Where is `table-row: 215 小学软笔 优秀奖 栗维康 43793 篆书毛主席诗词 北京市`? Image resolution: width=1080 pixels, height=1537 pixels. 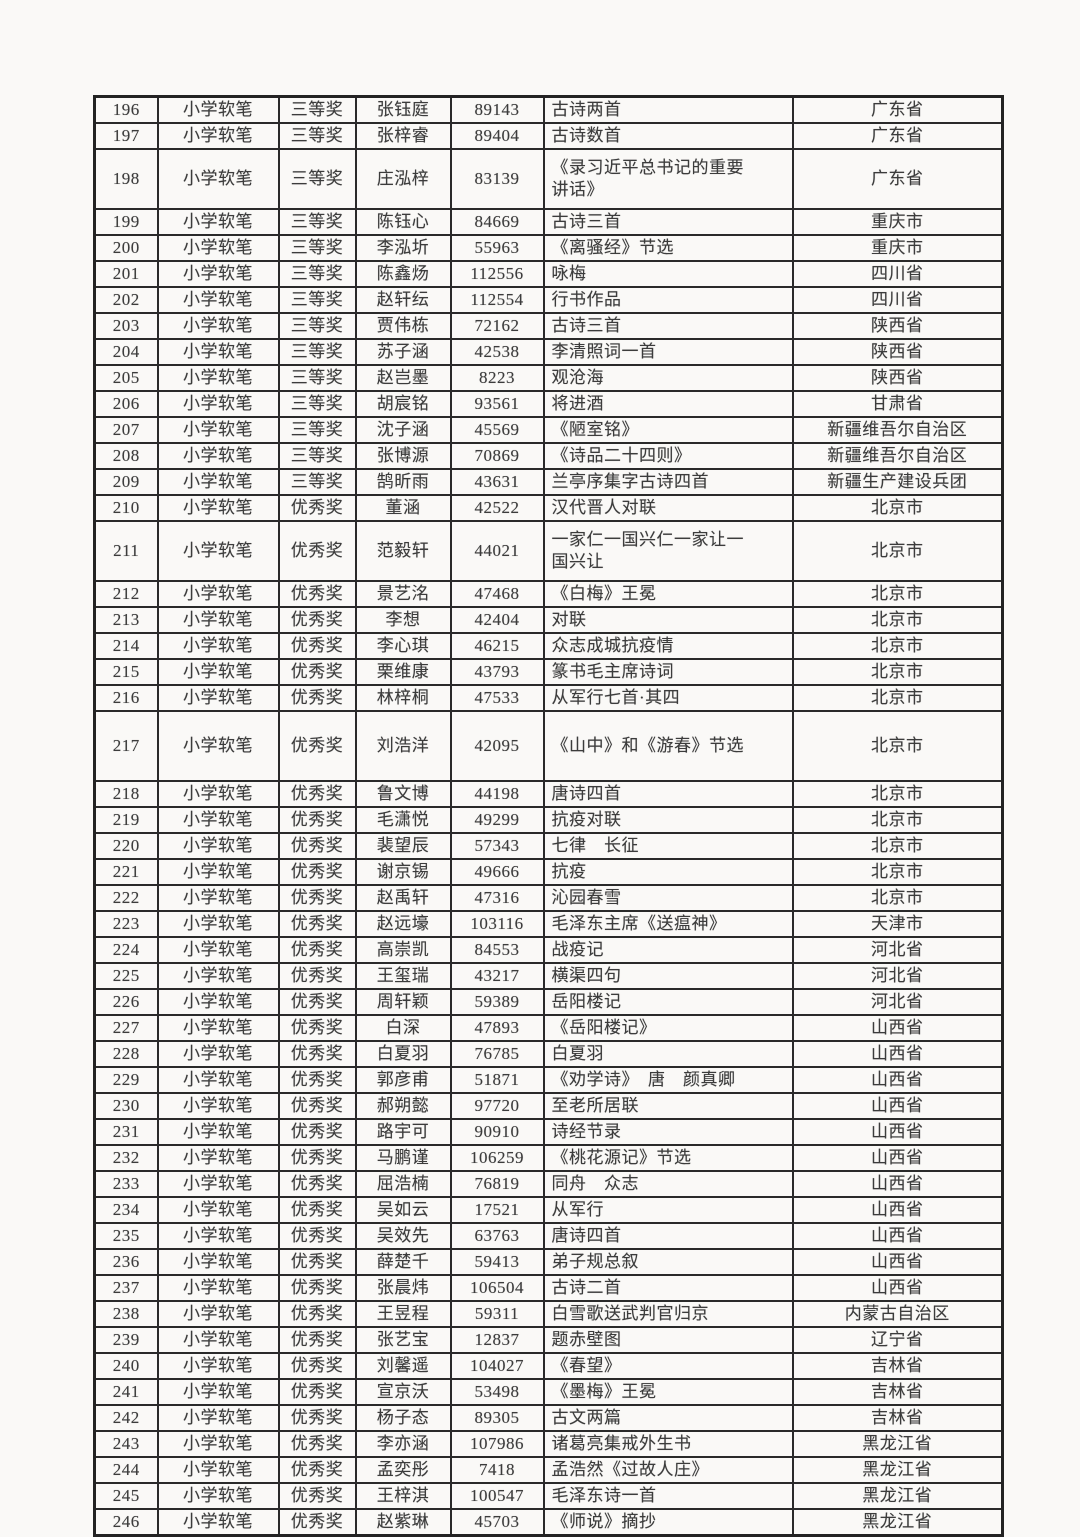
table-row: 215 小学软笔 优秀奖 栗维康 43793 篆书毛主席诗词 北京市 is located at coordinates (548, 672).